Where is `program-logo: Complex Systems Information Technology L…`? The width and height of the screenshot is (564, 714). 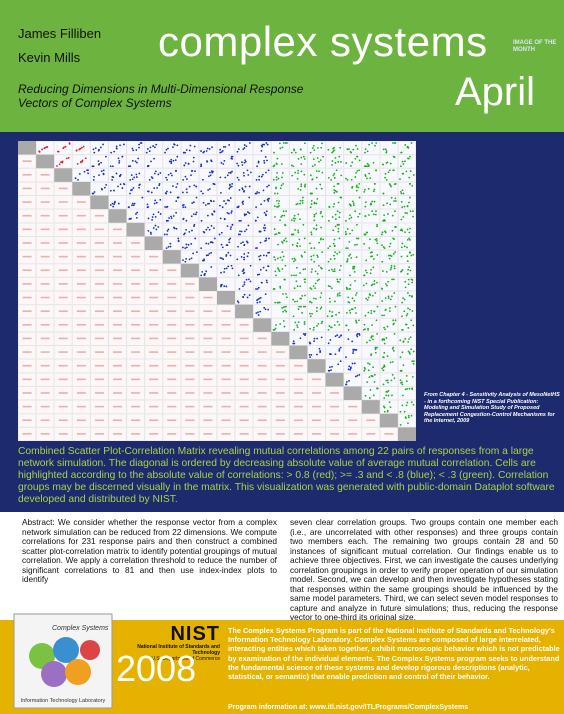
program-logo: Complex Systems Information Technology L… is located at coordinates (63, 661).